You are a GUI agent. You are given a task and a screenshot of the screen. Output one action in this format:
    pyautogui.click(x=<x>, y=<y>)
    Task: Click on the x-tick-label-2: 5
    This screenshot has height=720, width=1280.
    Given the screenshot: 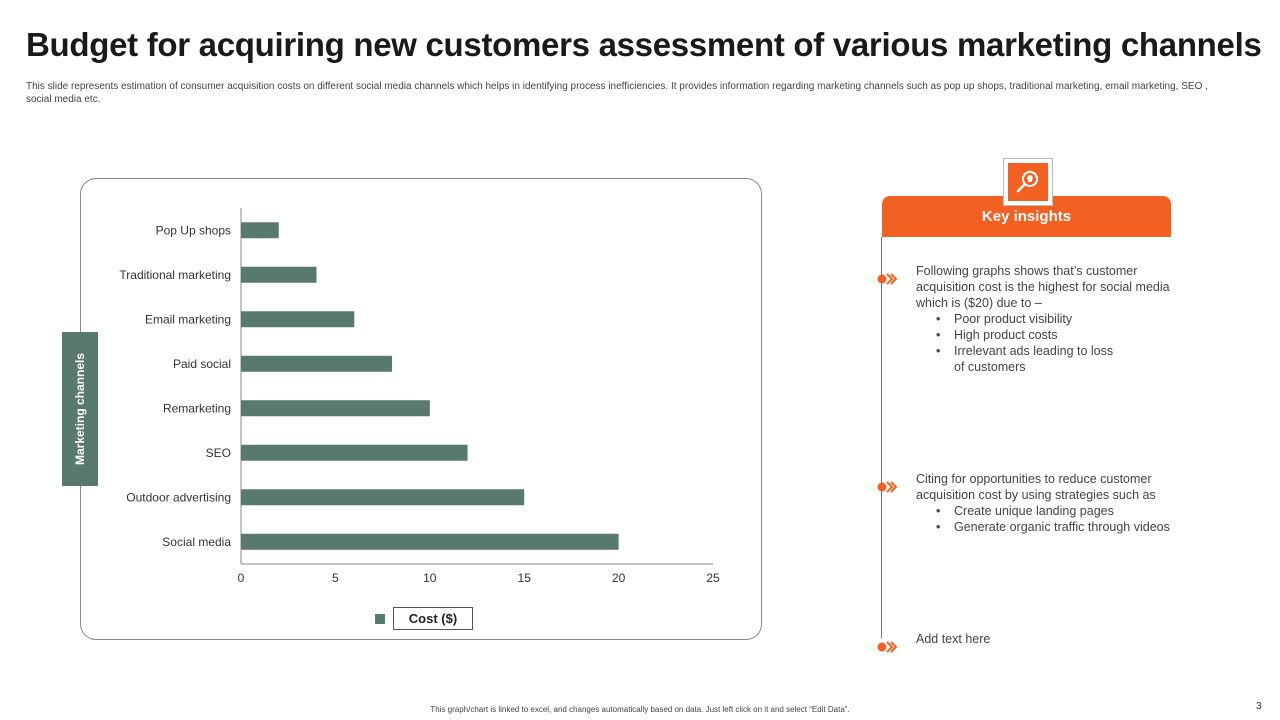 What is the action you would take?
    pyautogui.click(x=335, y=578)
    